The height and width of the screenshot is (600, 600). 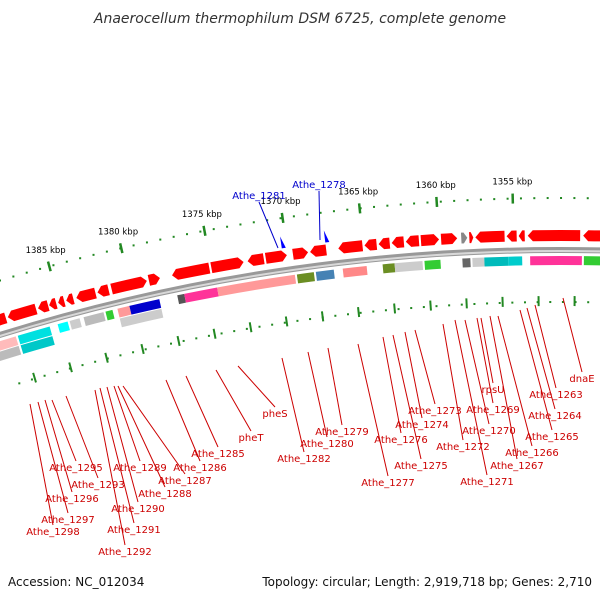 I want to click on gene-label: Athe_1291, so click(x=134, y=530).